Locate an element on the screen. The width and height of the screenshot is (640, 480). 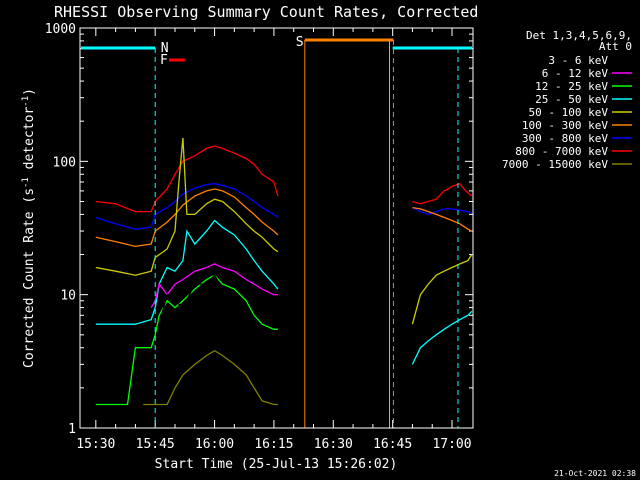
legend-entry-label: 6 - 12 keV is located at coordinates (575, 73).